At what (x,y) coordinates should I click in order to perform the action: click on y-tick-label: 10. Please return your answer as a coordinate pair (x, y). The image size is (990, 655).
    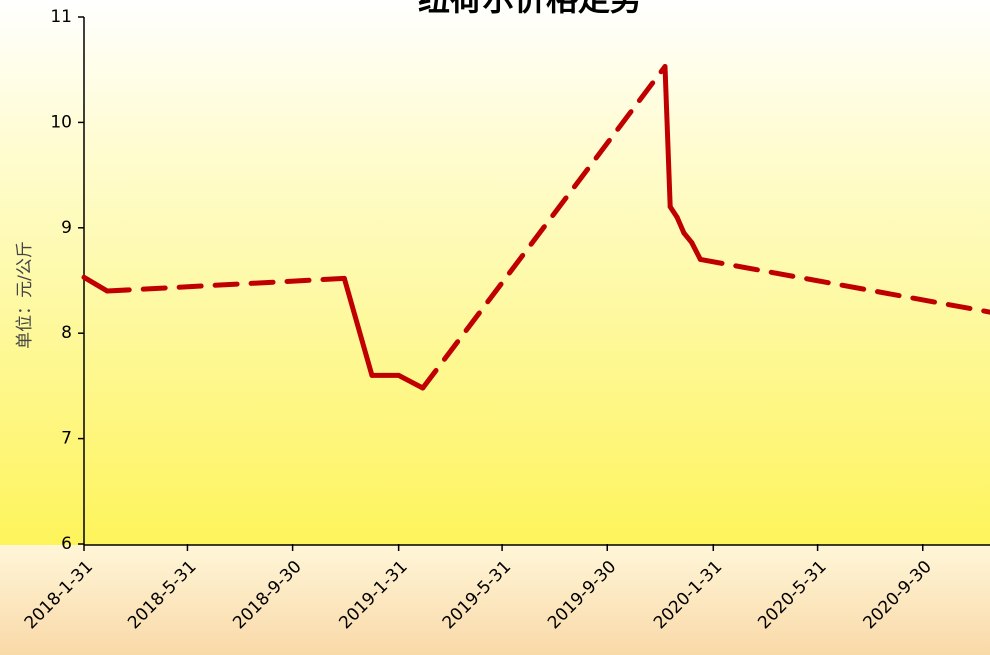
    Looking at the image, I should click on (61, 122).